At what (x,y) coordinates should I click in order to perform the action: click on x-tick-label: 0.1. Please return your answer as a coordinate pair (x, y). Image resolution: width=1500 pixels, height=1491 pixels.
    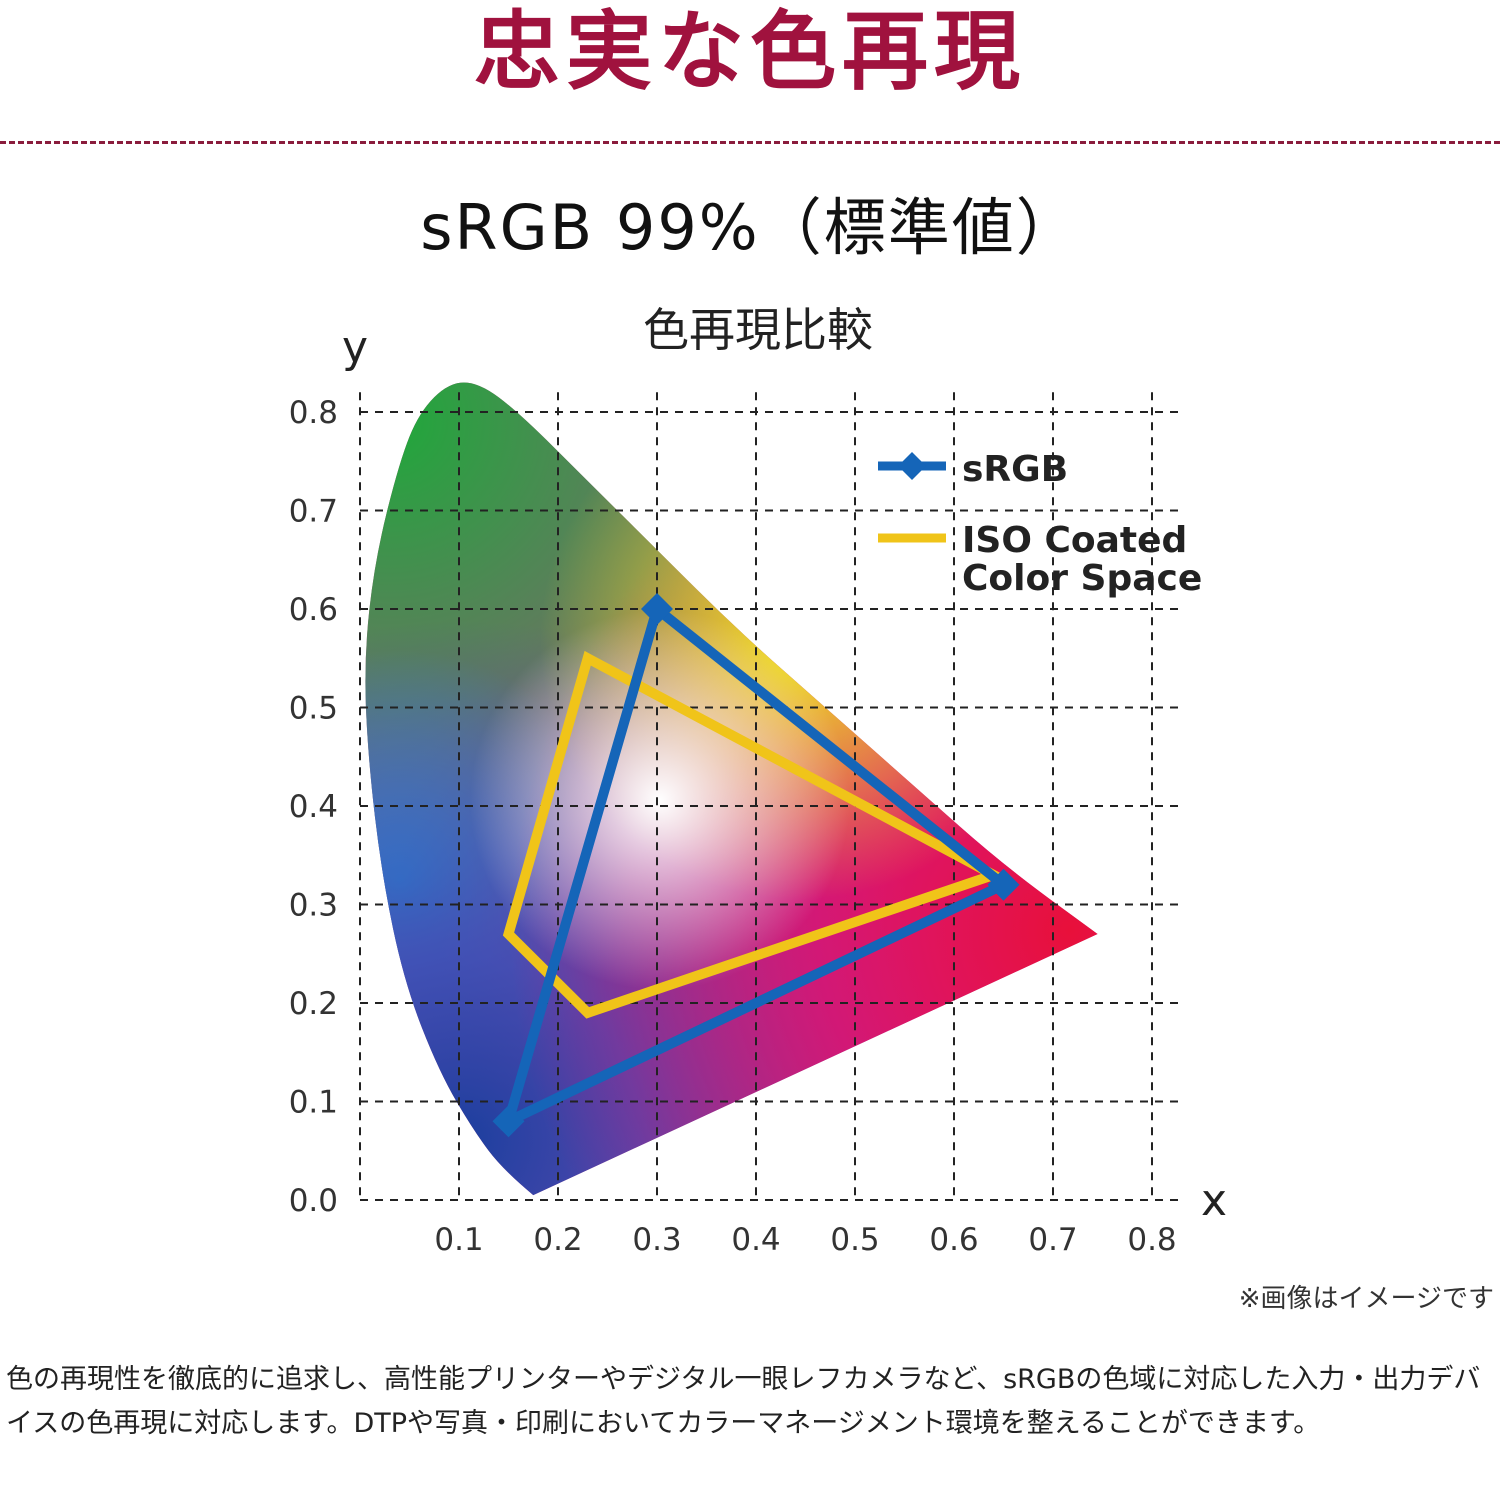
    Looking at the image, I should click on (458, 1240).